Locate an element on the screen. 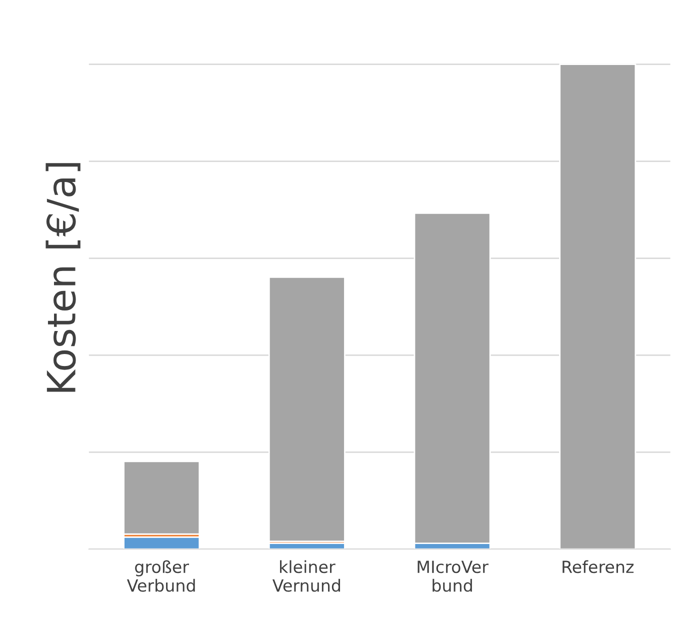 Image resolution: width=684 pixels, height=617 pixels. x-tick-label: Referenz is located at coordinates (598, 567).